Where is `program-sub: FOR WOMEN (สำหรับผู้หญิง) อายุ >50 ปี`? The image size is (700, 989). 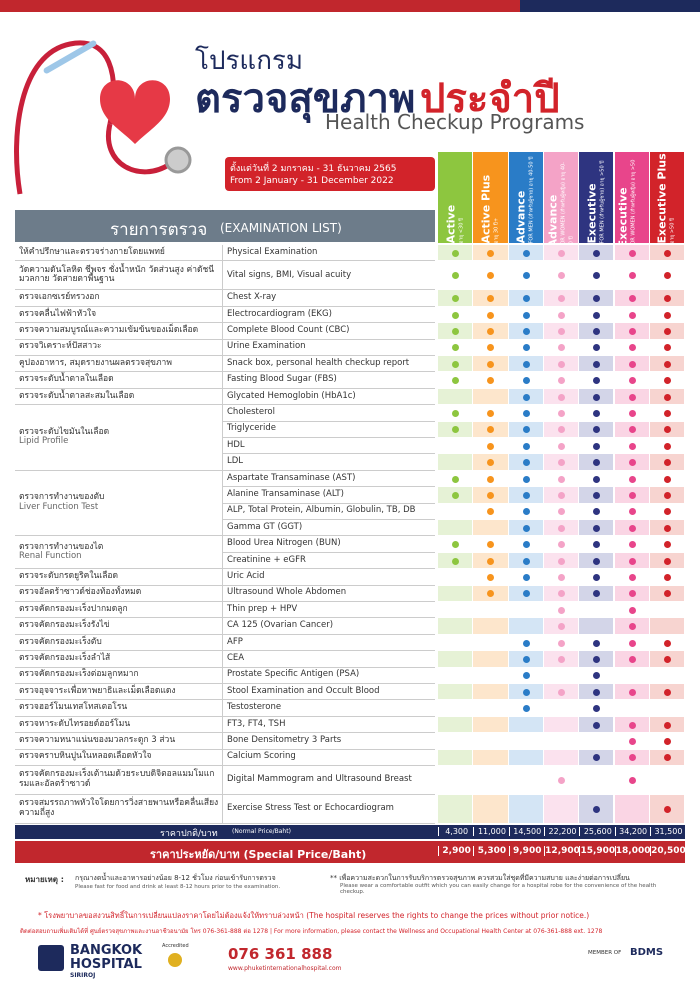 program-sub: FOR WOMEN (สำหรับผู้หญิง) อายุ >50 ปี is located at coordinates (637, 203).